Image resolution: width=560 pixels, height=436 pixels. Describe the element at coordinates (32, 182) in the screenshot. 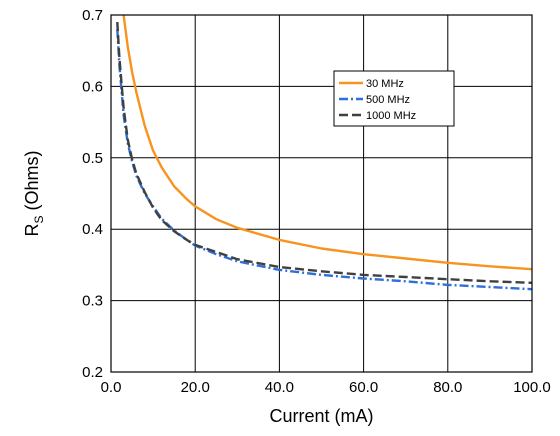

I see `y-axis-title-unit: (Ohms)` at that location.